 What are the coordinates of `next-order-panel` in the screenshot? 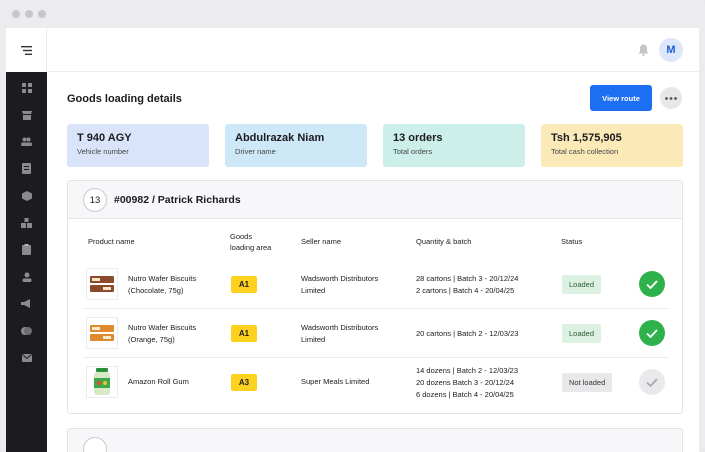 It's located at (375, 440).